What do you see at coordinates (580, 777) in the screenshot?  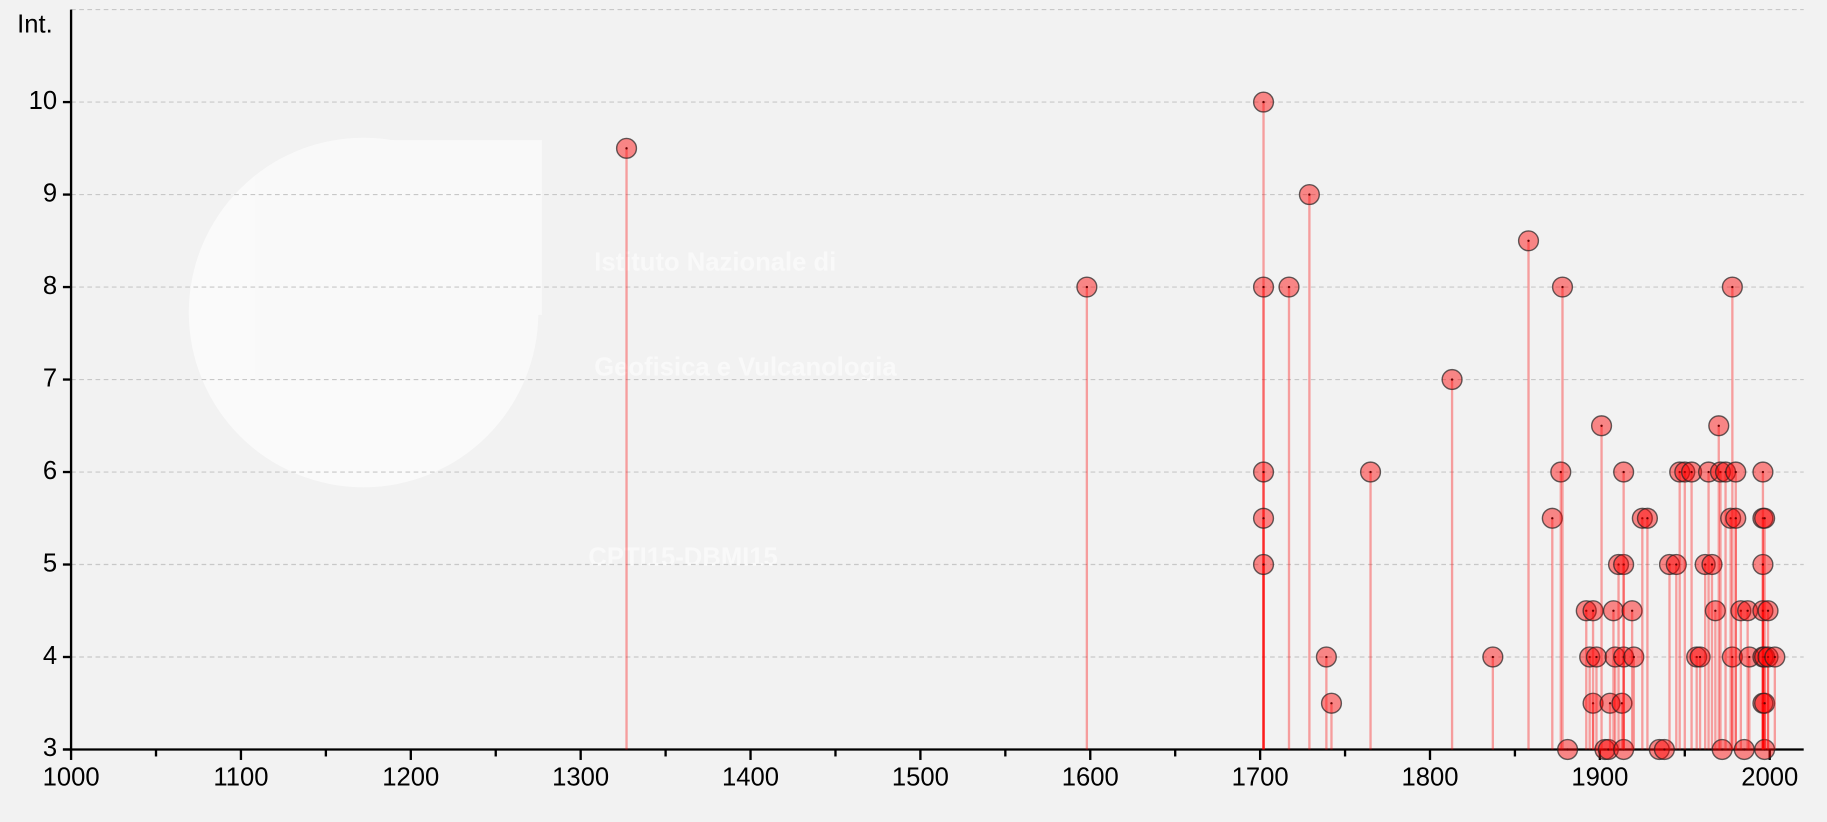 I see `x-tick-label: 1300` at bounding box center [580, 777].